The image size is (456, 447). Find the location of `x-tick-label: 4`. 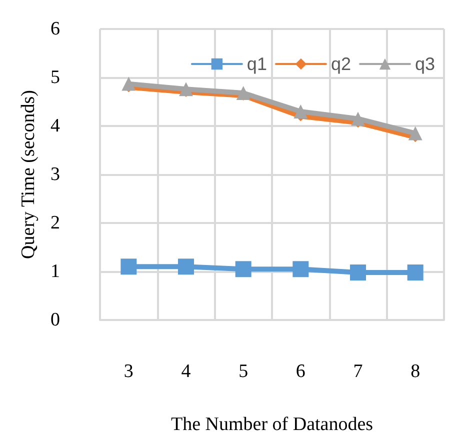

x-tick-label: 4 is located at coordinates (186, 371).